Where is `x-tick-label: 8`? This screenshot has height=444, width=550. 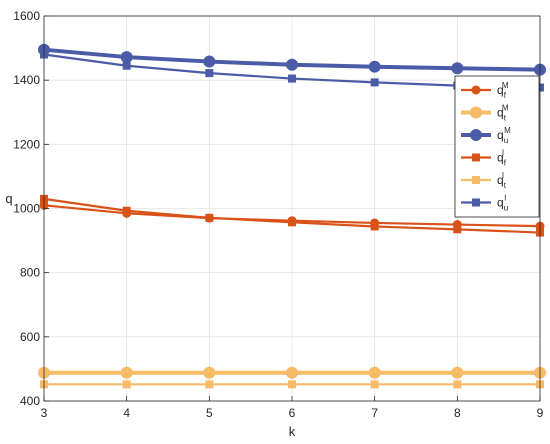 x-tick-label: 8 is located at coordinates (457, 413).